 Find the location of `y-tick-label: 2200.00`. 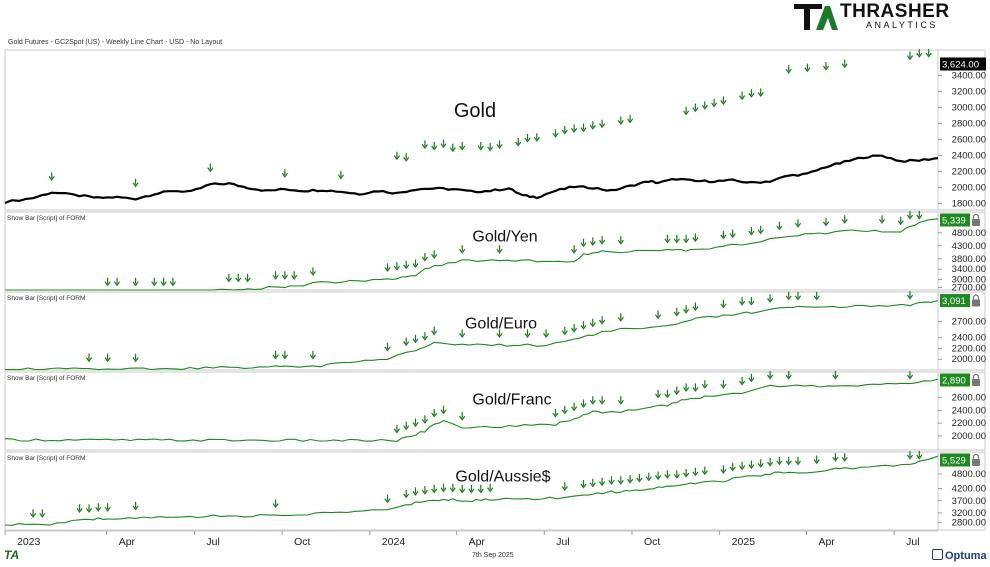

y-tick-label: 2200.00 is located at coordinates (969, 348).